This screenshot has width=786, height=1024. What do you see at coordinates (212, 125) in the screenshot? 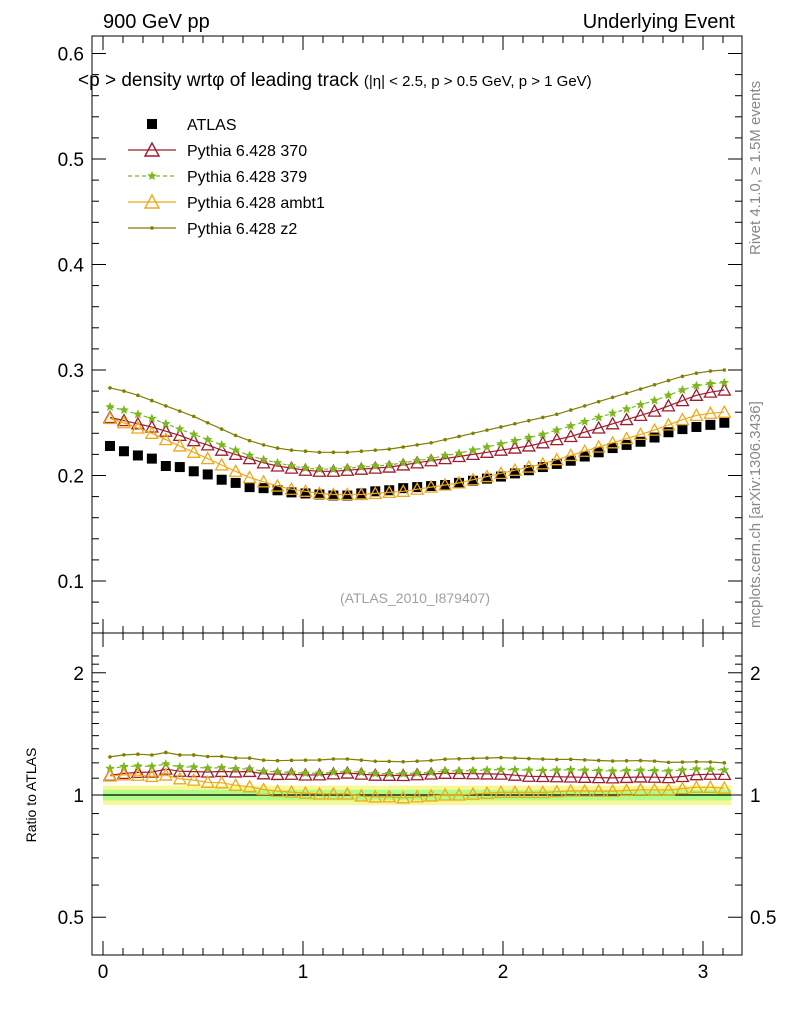
I see `legend-label-0: ATLAS` at bounding box center [212, 125].